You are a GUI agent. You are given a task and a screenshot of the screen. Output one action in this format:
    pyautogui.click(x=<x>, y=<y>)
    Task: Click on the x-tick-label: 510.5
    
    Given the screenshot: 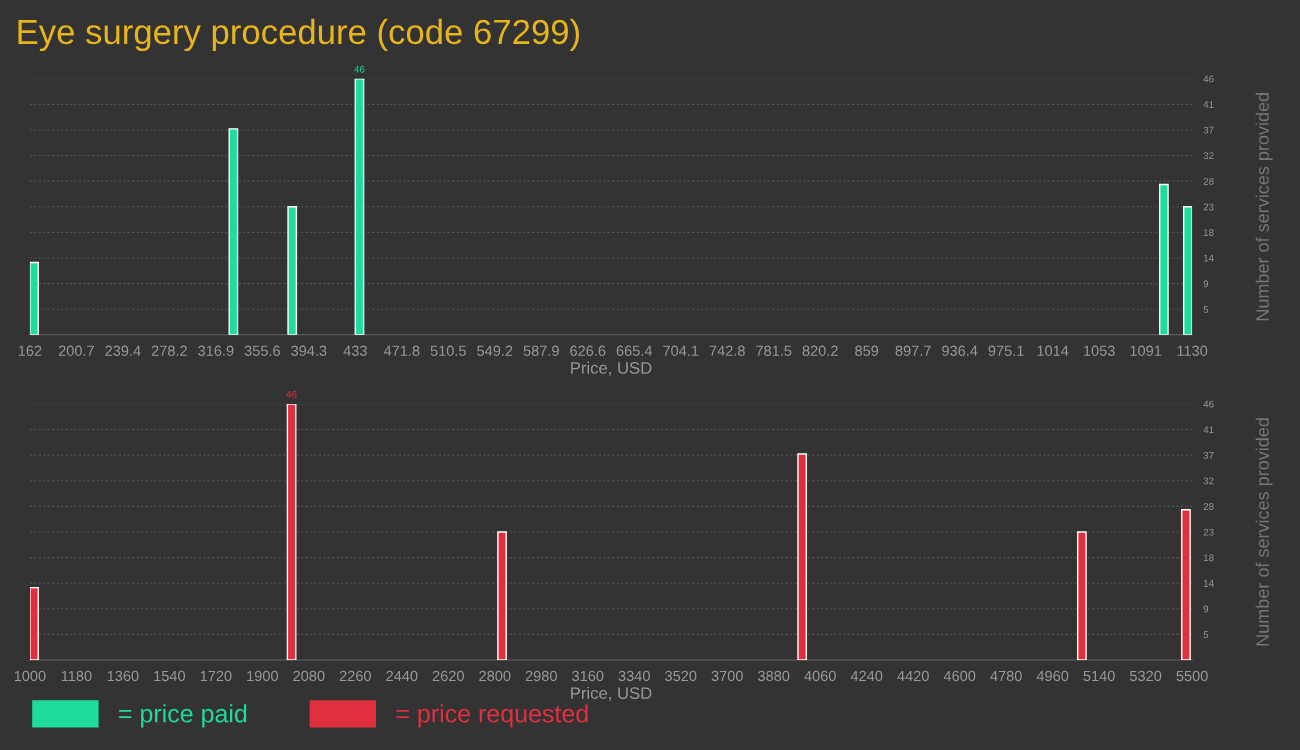 What is the action you would take?
    pyautogui.click(x=448, y=350)
    